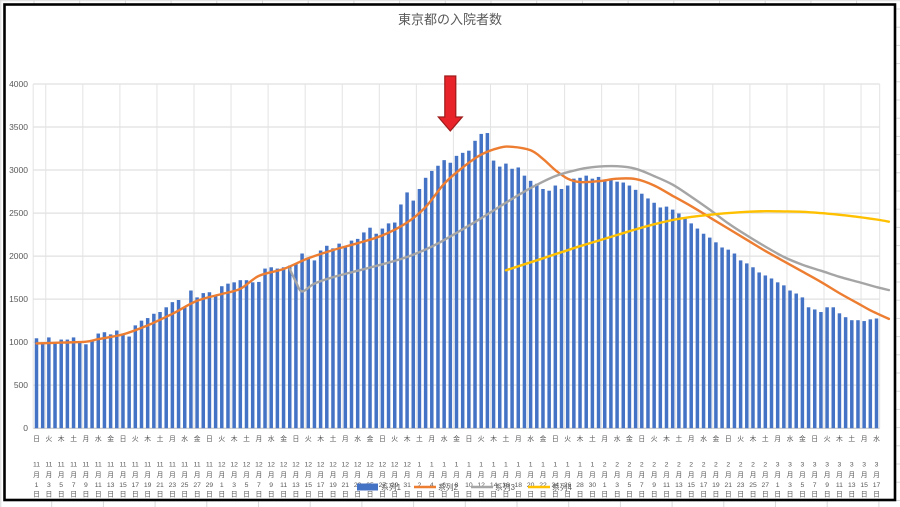 This screenshot has width=900, height=507. Describe the element at coordinates (379, 487) in the screenshot. I see `legend-item-系列1: 系列1` at that location.